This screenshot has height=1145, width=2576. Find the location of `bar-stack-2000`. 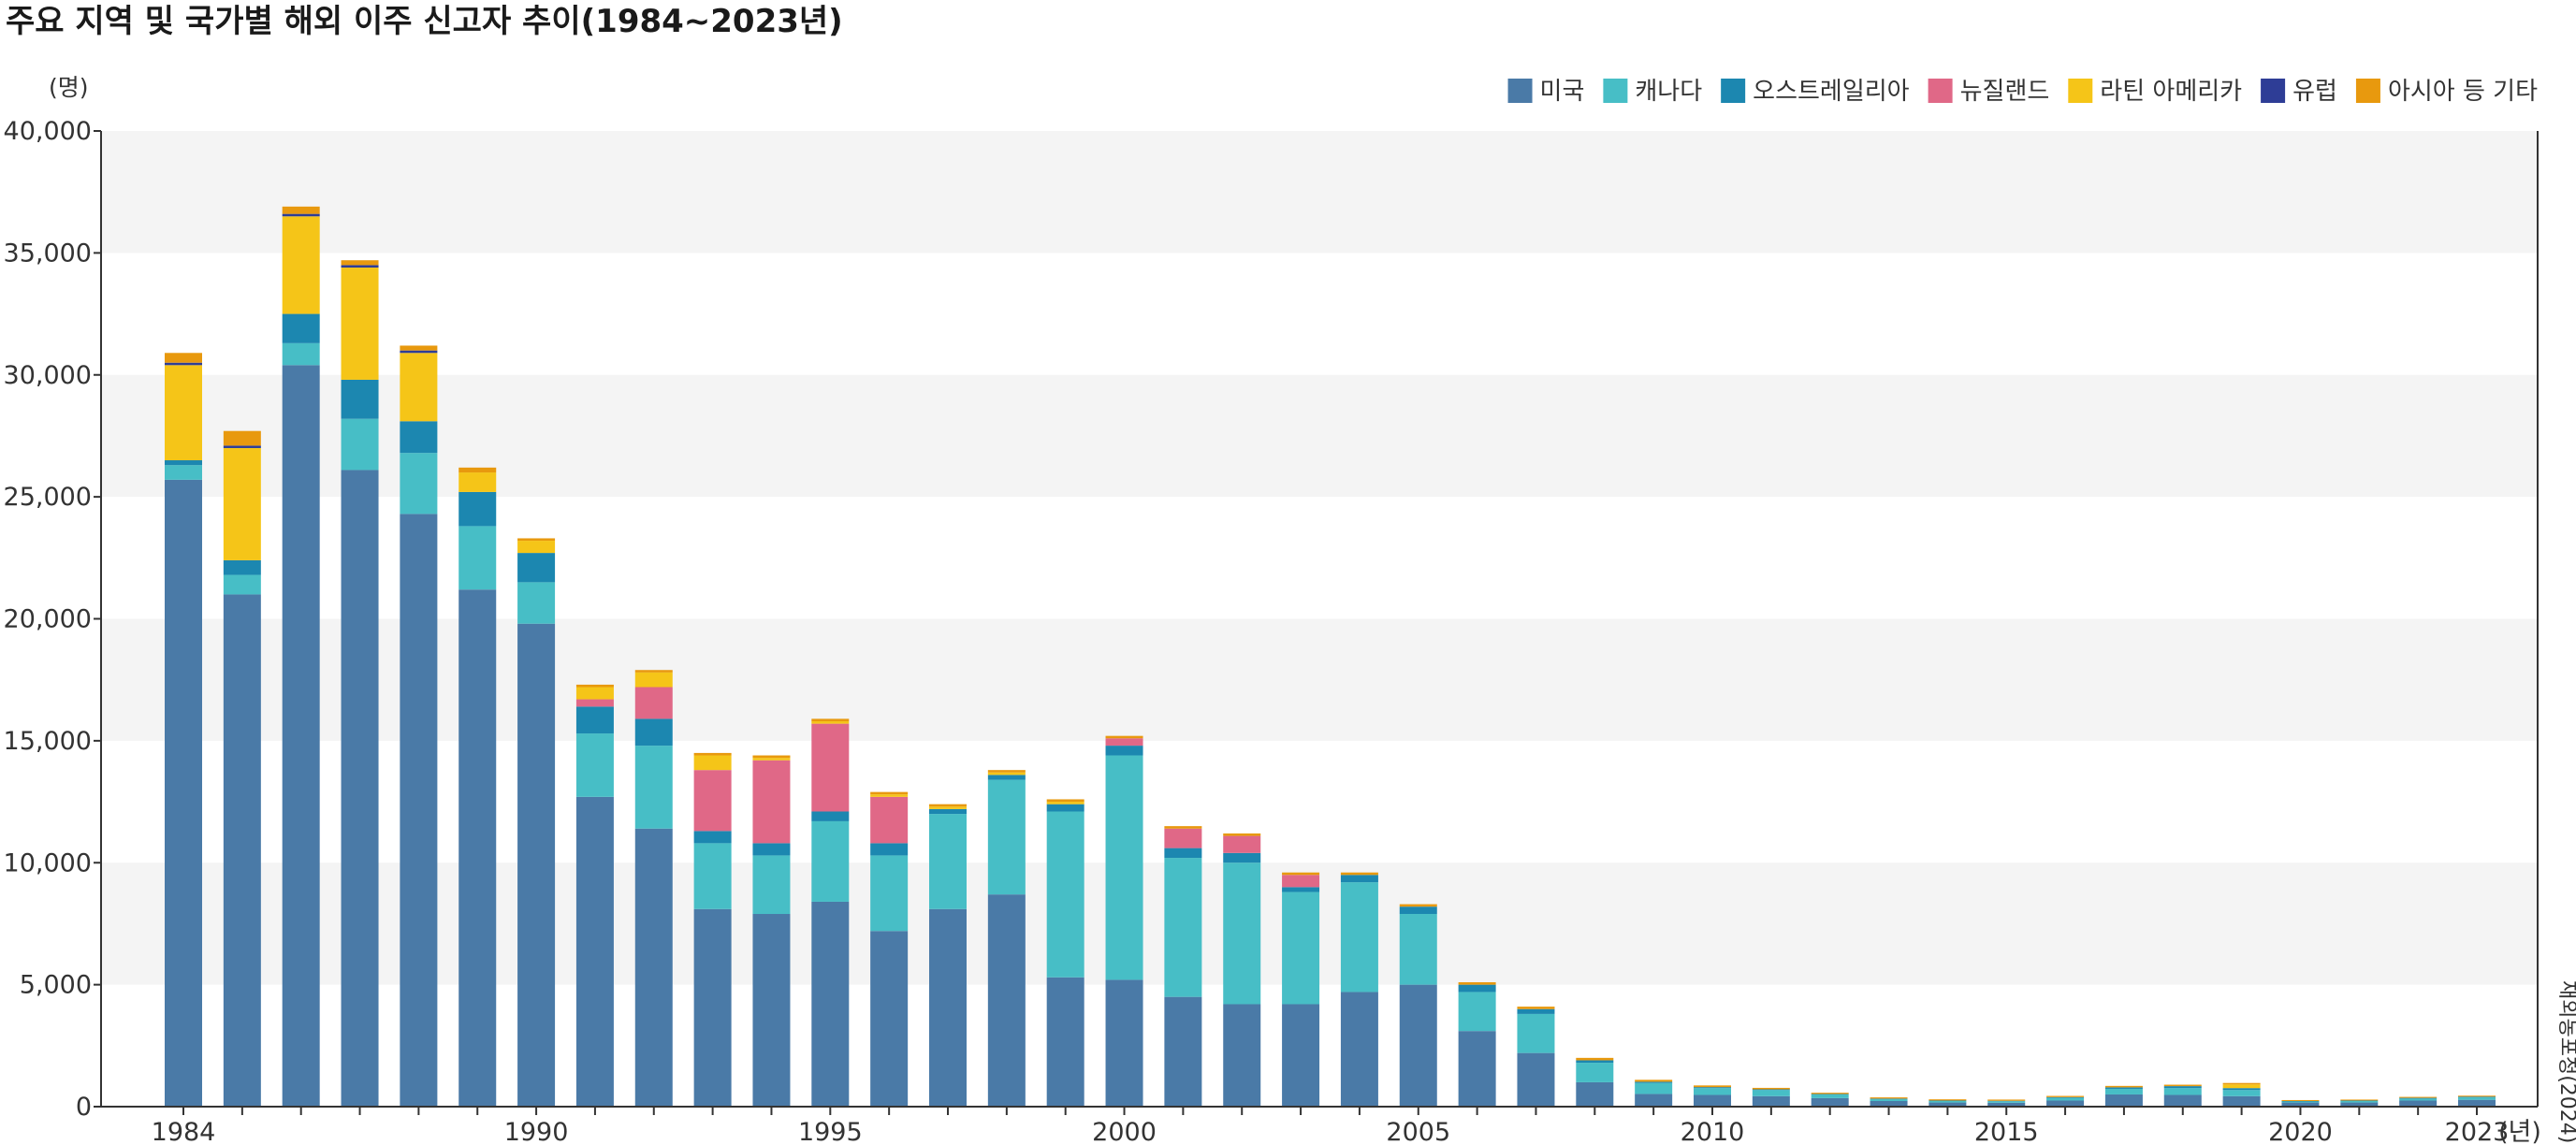

bar-stack-2000 is located at coordinates (1124, 921).